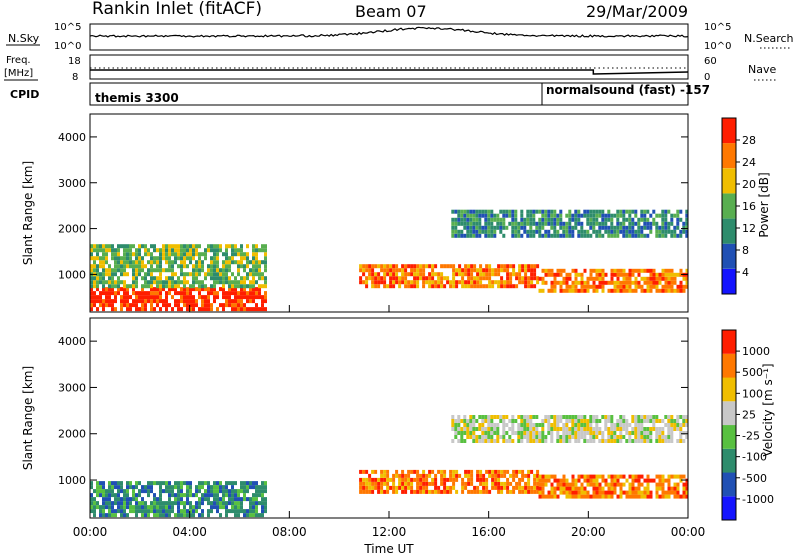 The image size is (800, 554). What do you see at coordinates (751, 436) in the screenshot?
I see `colorbar-tick-label: -25` at bounding box center [751, 436].